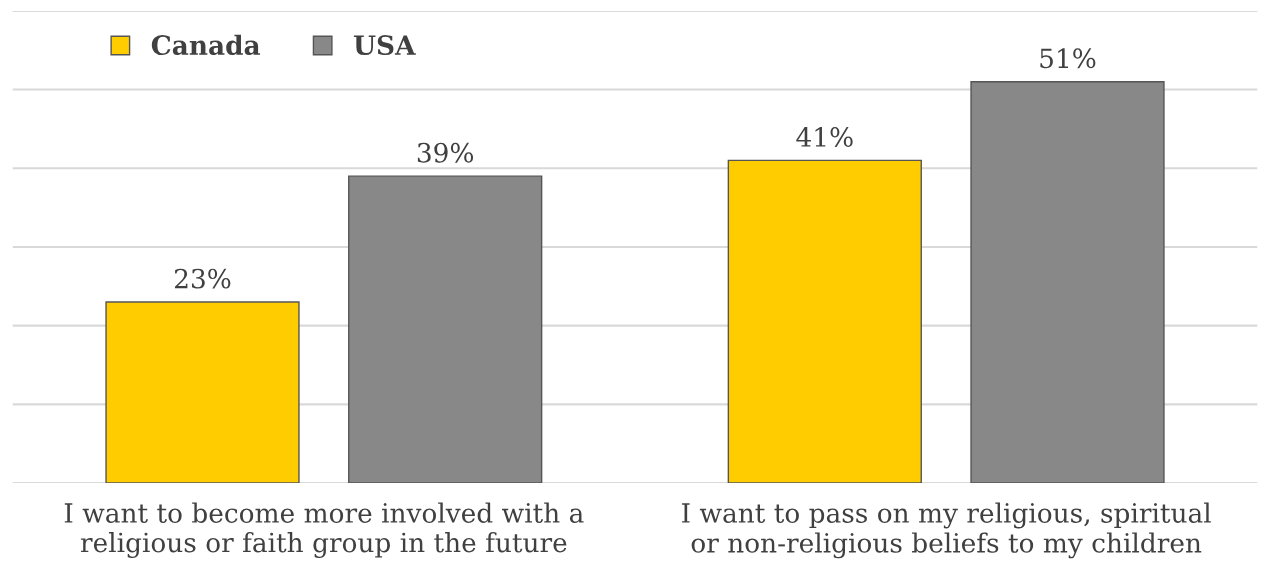 The width and height of the screenshot is (1270, 573). Describe the element at coordinates (384, 45) in the screenshot. I see `legend-label: USA` at that location.